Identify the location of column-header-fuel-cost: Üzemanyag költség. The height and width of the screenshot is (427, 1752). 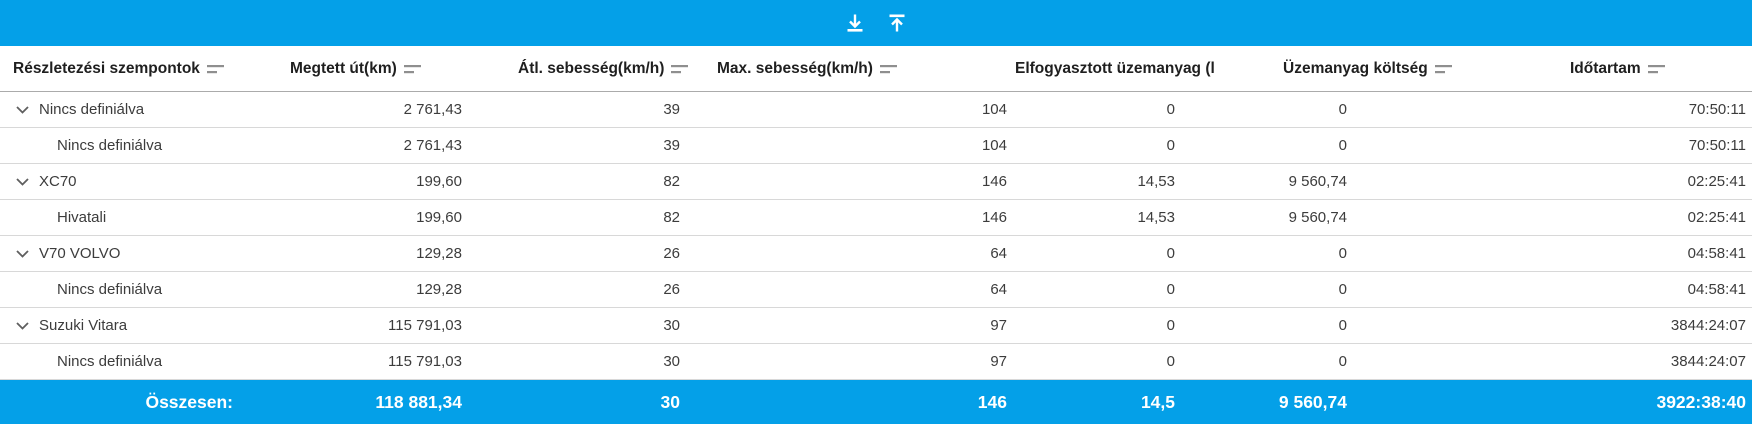
(1368, 68).